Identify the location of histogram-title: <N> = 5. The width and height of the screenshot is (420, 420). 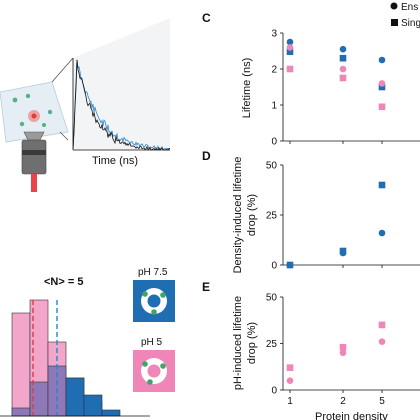
(63, 282).